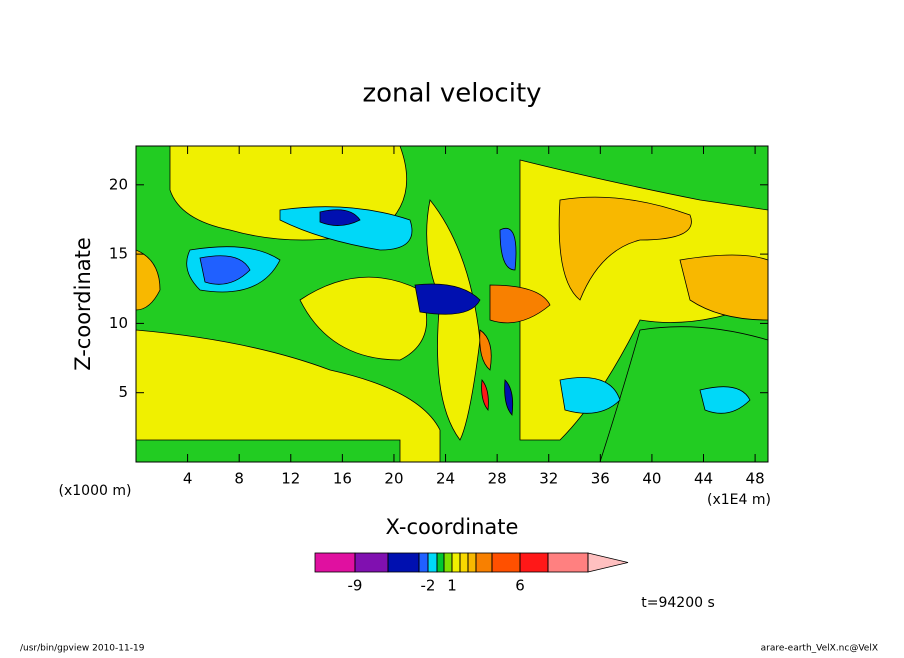 The image size is (904, 658). I want to click on chart-title: zonal velocity, so click(451, 94).